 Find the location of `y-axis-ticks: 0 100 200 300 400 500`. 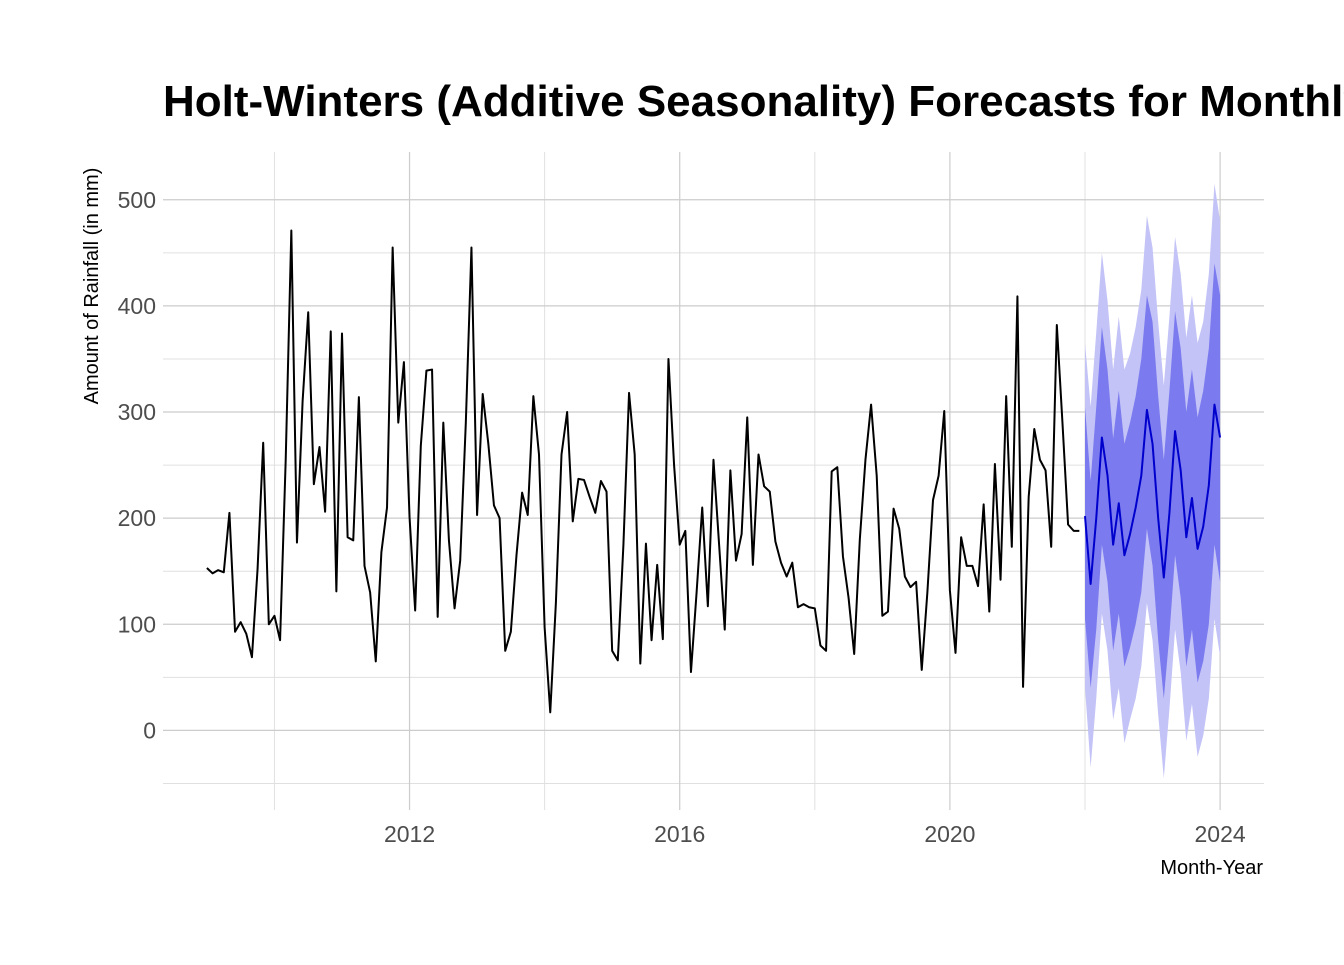

y-axis-ticks: 0 100 200 300 400 500 is located at coordinates (137, 465).